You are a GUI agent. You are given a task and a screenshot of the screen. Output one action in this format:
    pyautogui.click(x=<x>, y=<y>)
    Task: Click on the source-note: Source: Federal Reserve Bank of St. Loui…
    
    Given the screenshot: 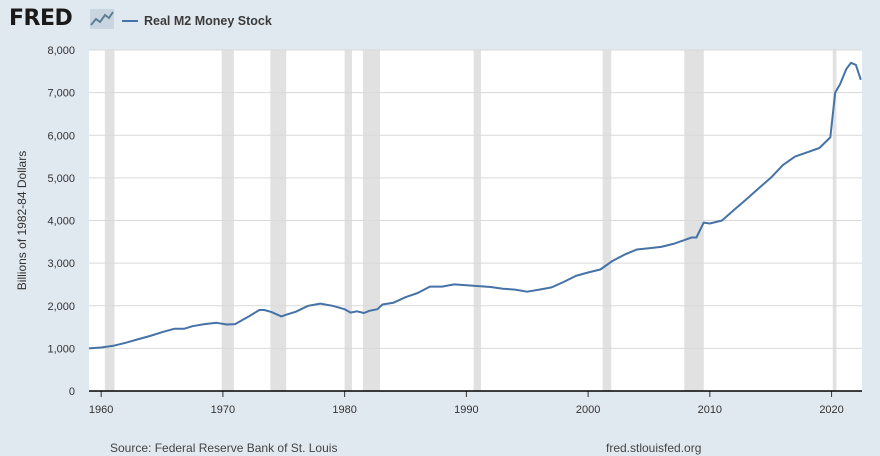 What is the action you would take?
    pyautogui.click(x=224, y=448)
    